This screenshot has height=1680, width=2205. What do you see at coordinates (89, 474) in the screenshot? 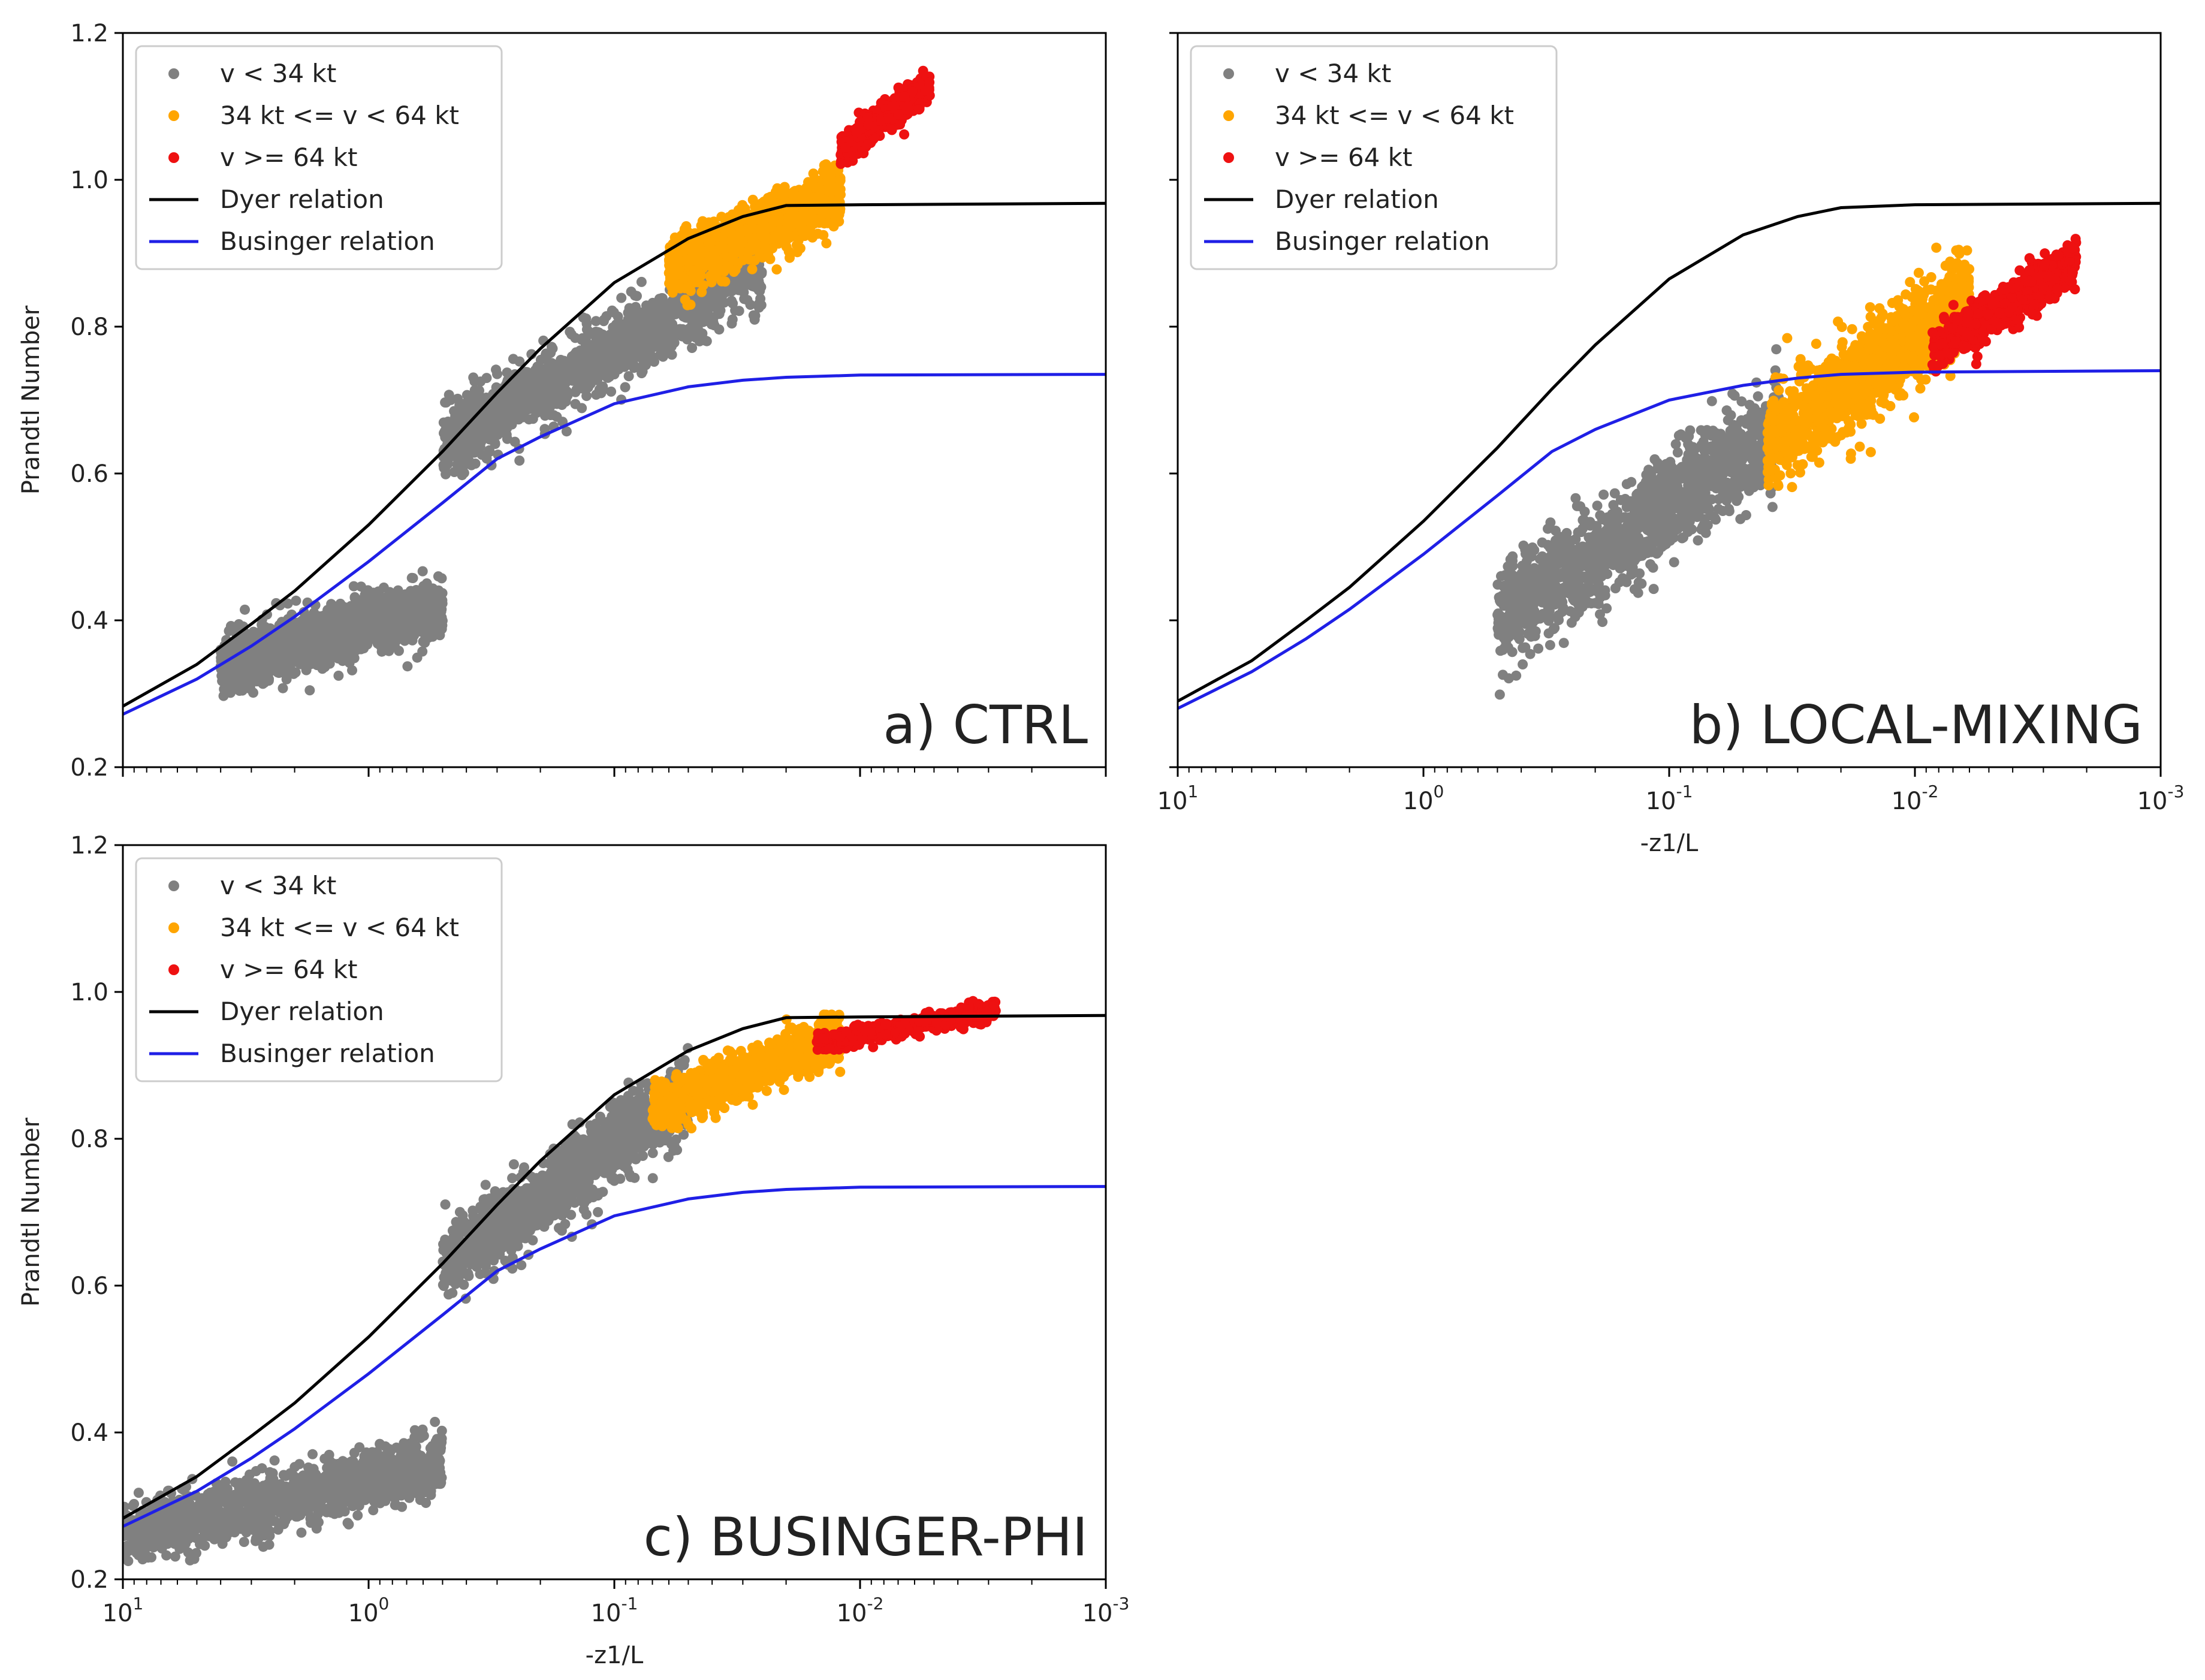
I see `y-tick-label: 0.6` at bounding box center [89, 474].